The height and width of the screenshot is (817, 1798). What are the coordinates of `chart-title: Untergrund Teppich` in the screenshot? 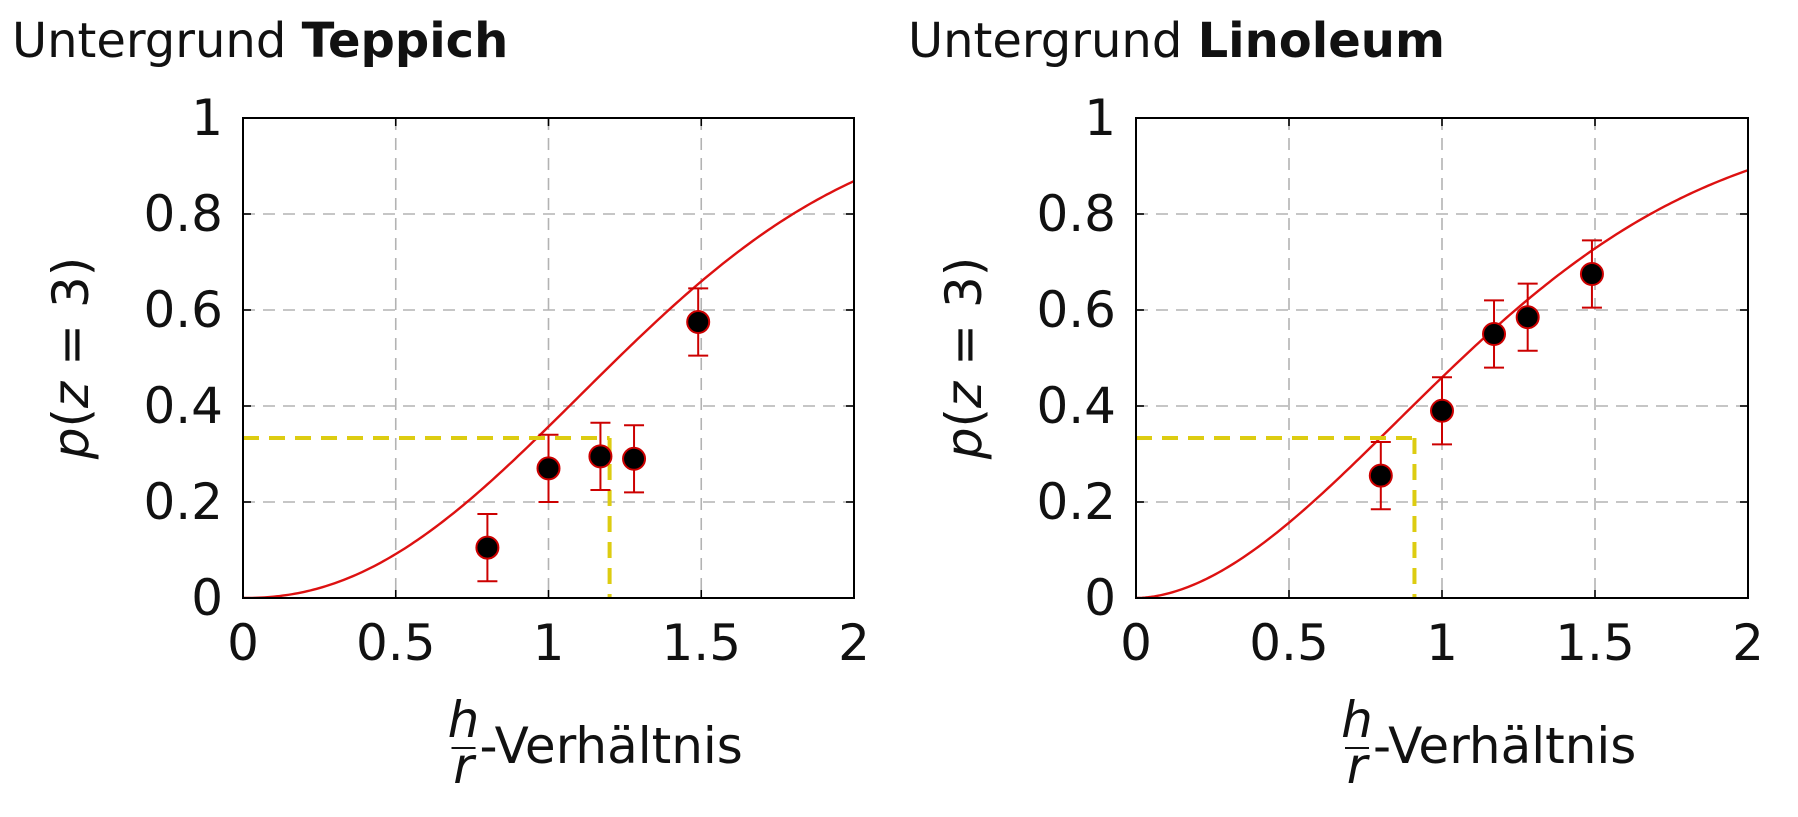 It's located at (260, 41).